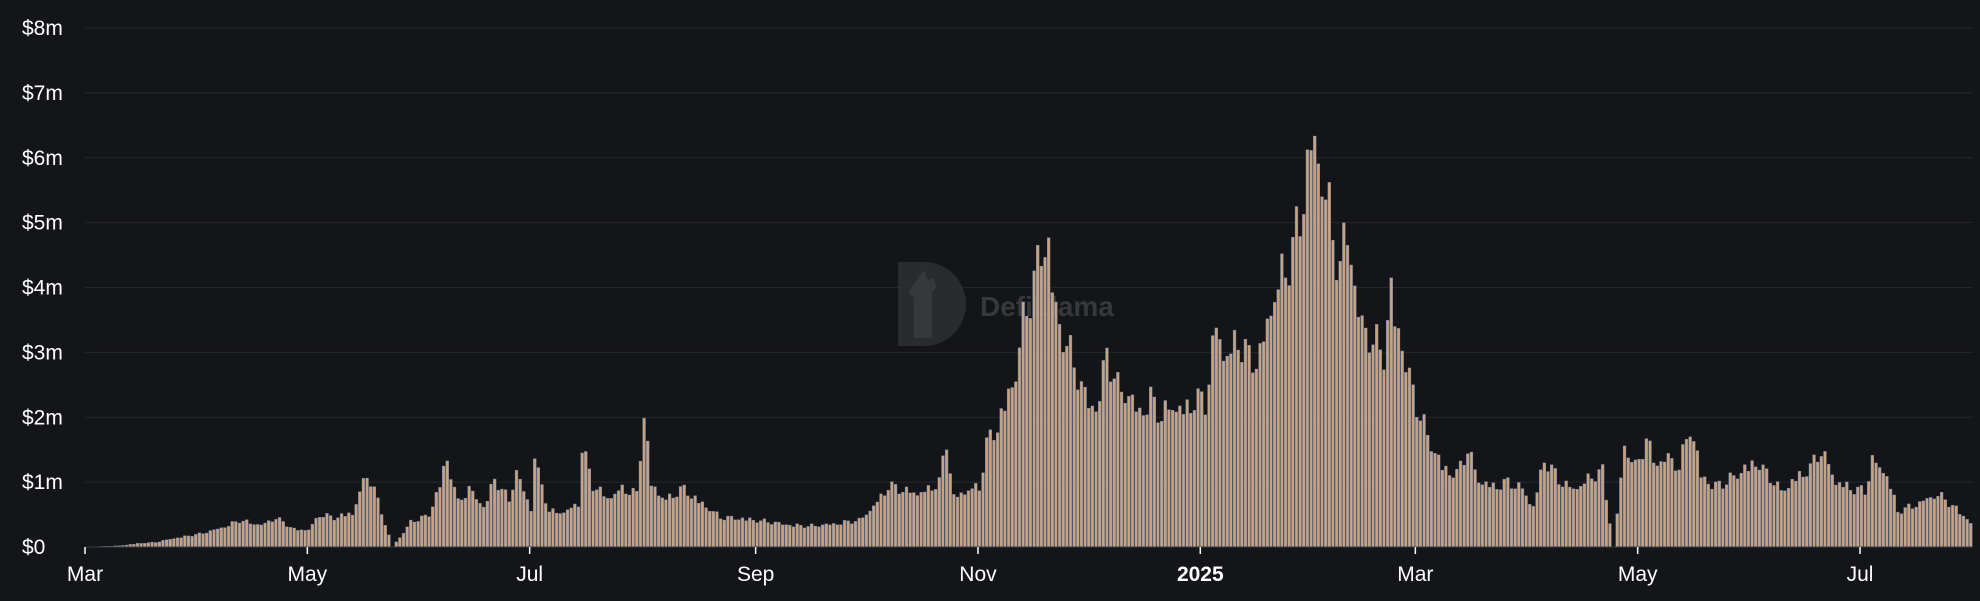  I want to click on y-tick-label: $3m, so click(42, 352).